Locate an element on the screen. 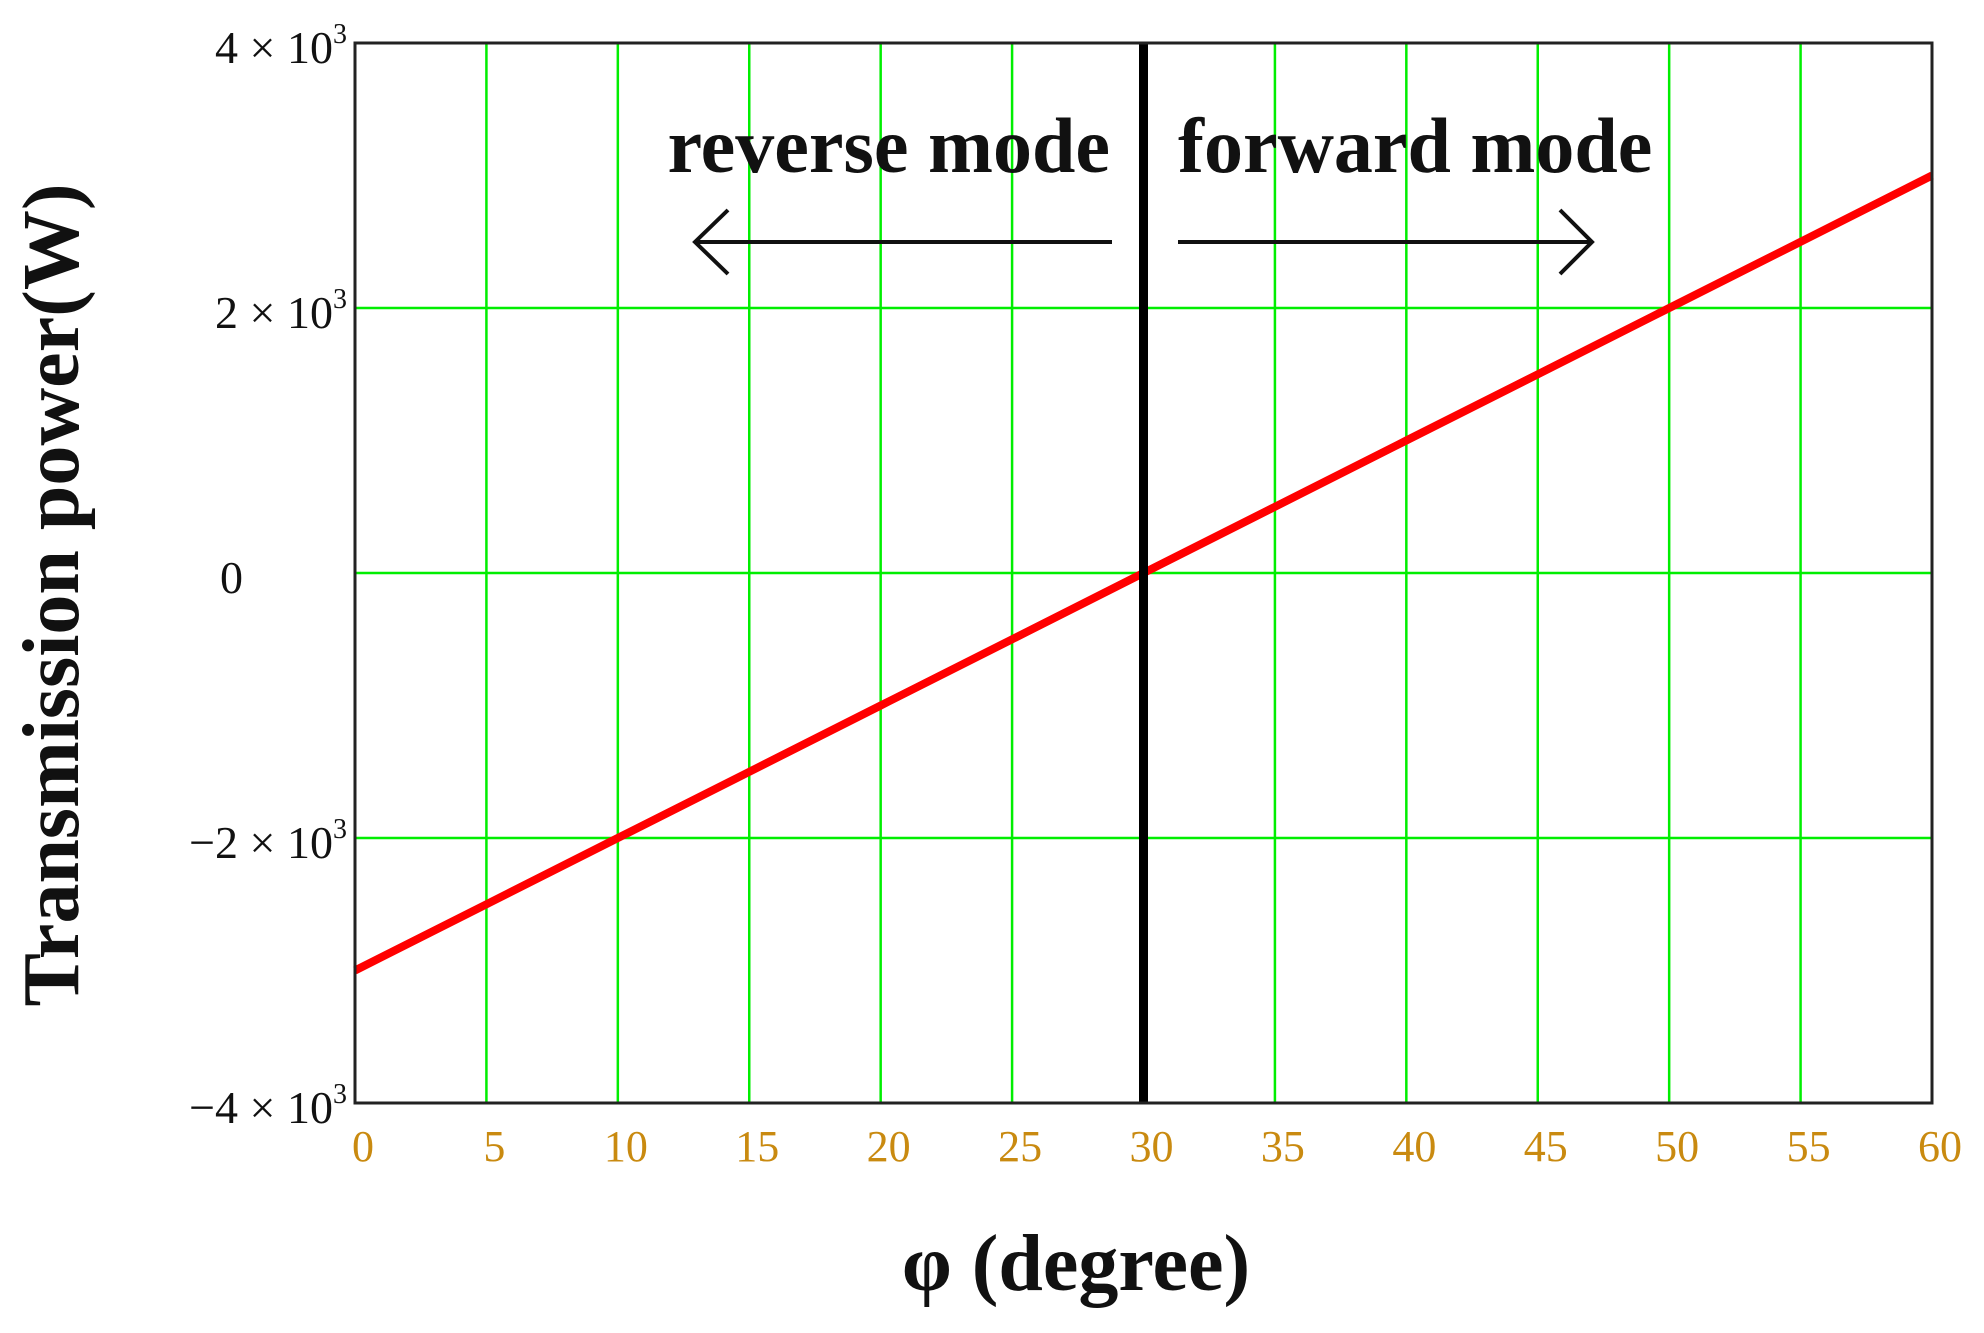  x-axis-title: φ (degree) is located at coordinates (1076, 1264).